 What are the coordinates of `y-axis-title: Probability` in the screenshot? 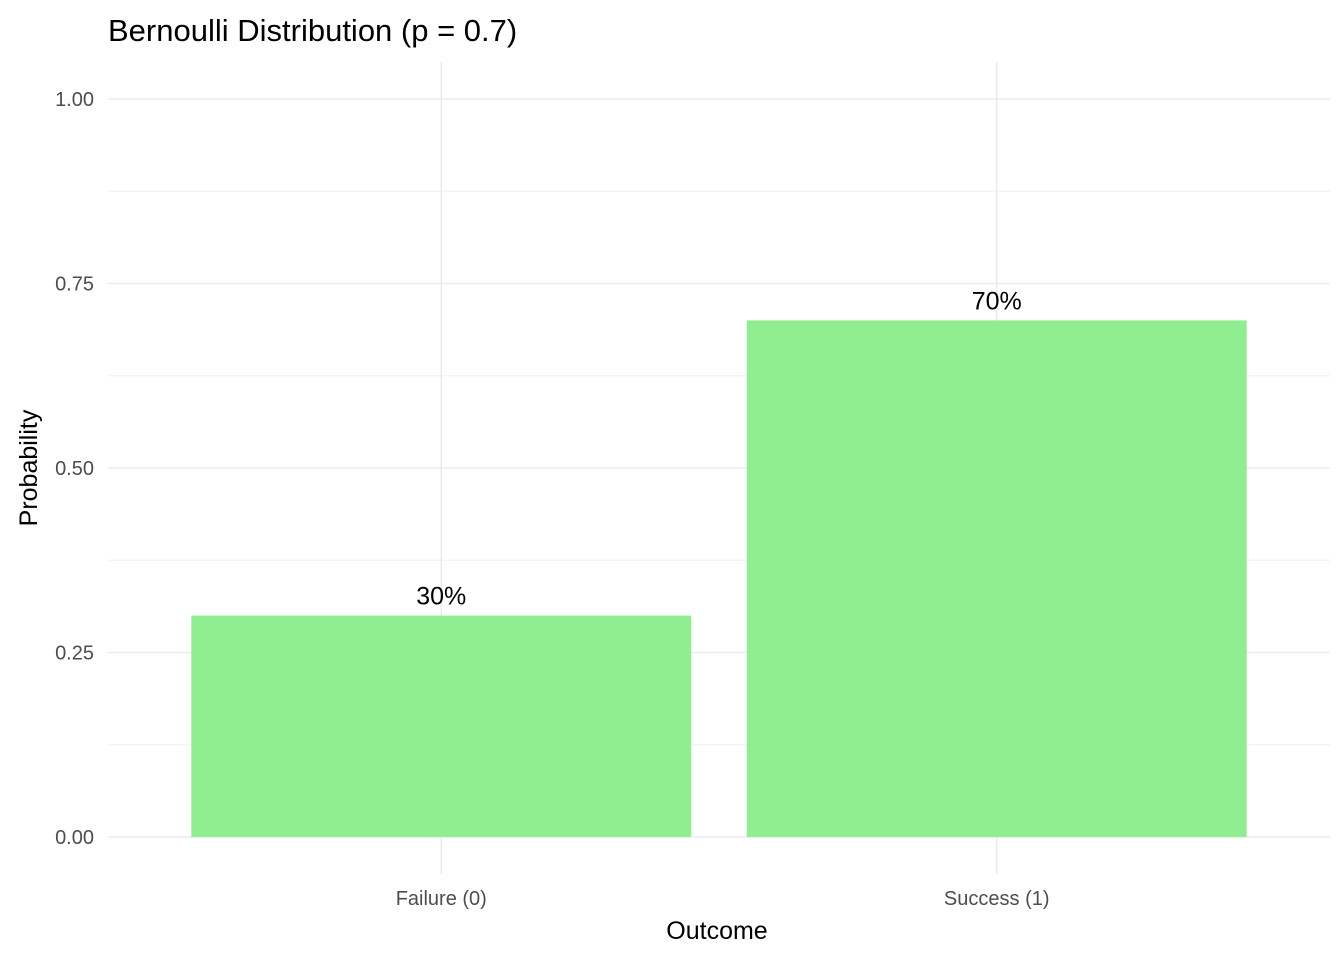 It's located at (29, 467).